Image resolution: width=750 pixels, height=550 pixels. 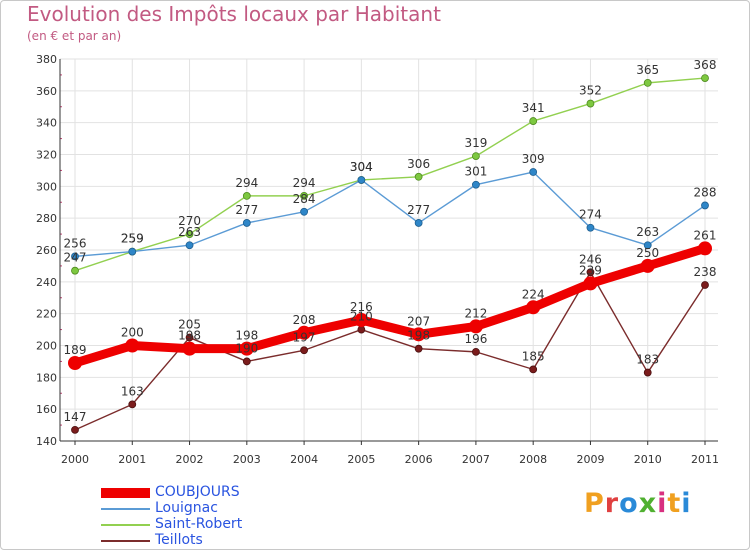 What do you see at coordinates (361, 167) in the screenshot?
I see `data-label: 304` at bounding box center [361, 167].